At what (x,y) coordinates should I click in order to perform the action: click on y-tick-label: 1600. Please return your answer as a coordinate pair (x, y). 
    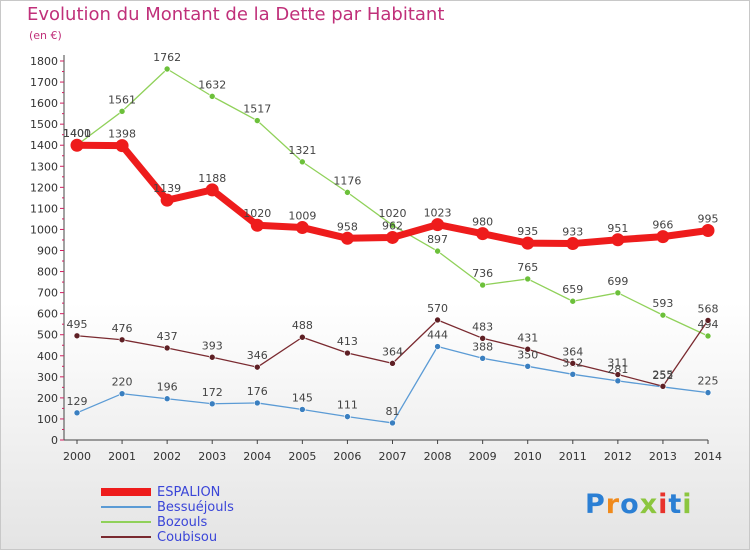
    Looking at the image, I should click on (44, 103).